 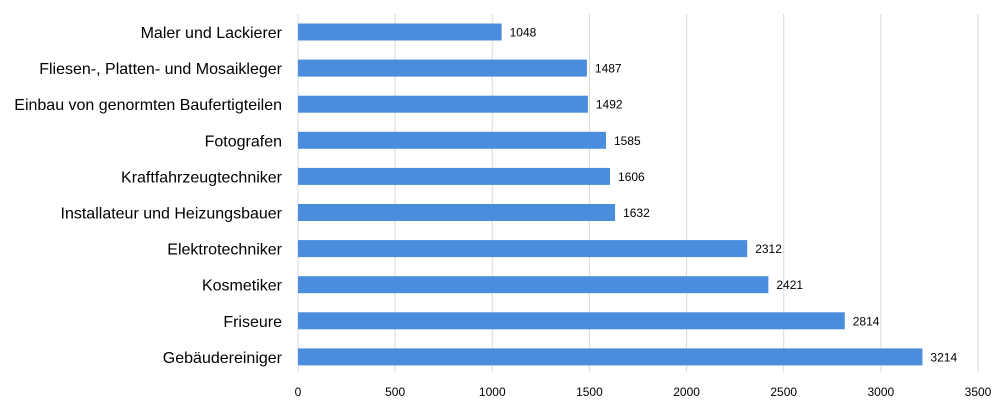 I want to click on category-label: Gebäudereiniger, so click(x=223, y=358).